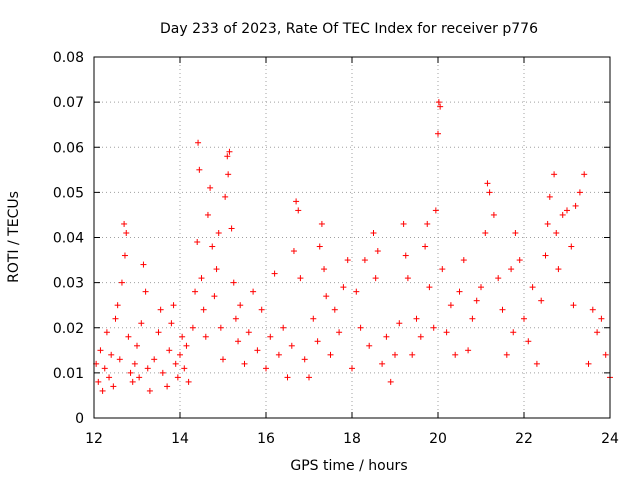 The width and height of the screenshot is (640, 480). I want to click on x-tick-label: 22, so click(524, 439).